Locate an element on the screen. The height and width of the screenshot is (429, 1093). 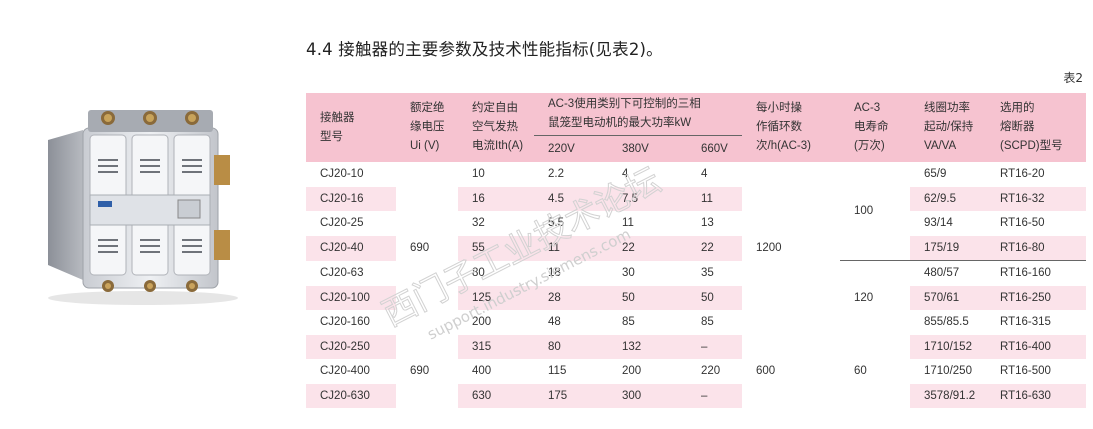
cell-model: CJ20-16 is located at coordinates (351, 198).